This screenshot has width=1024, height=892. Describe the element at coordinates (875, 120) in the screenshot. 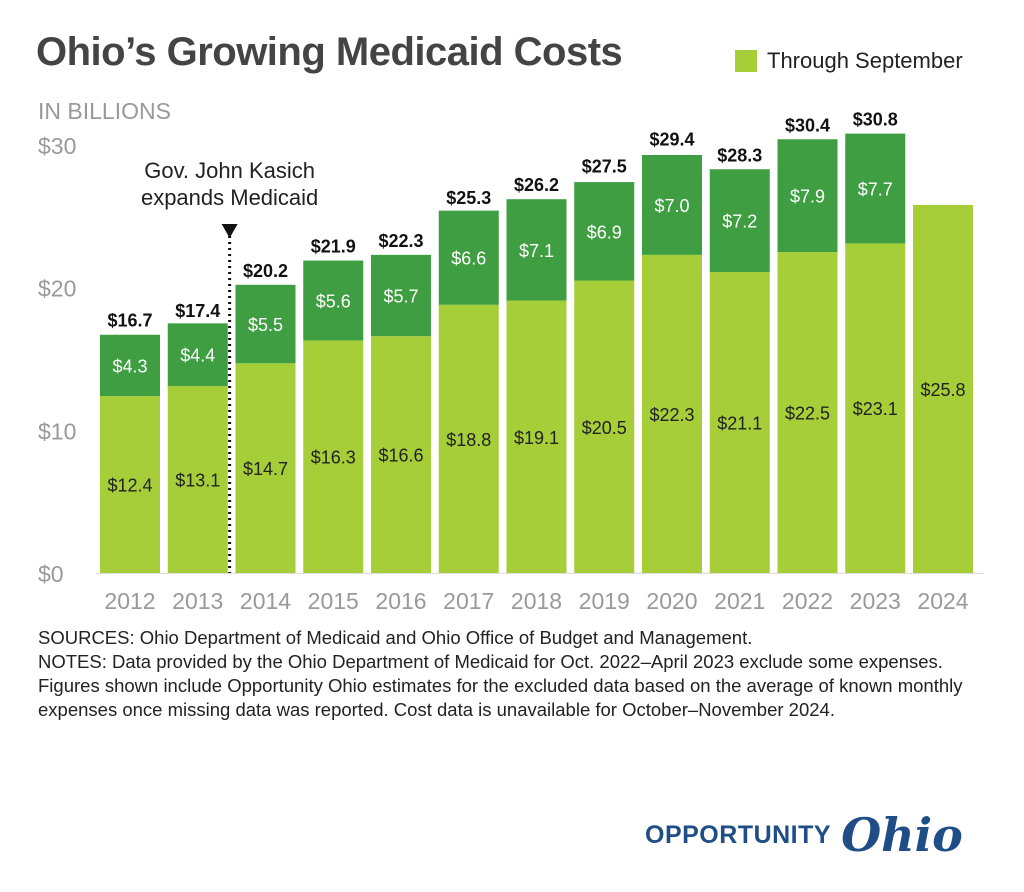

I see `total-label: $30.8` at that location.